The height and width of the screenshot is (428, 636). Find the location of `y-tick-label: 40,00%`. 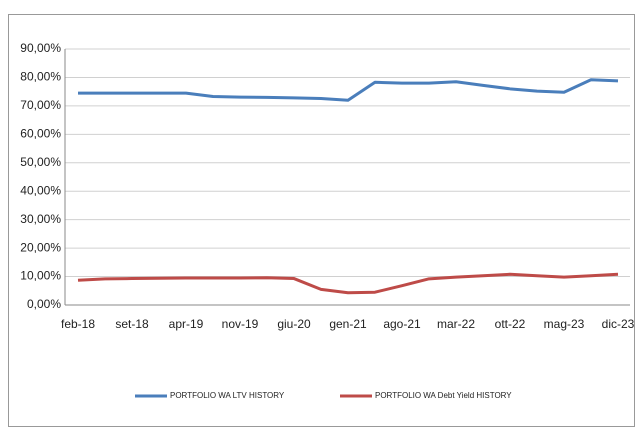

y-tick-label: 40,00% is located at coordinates (40, 190).